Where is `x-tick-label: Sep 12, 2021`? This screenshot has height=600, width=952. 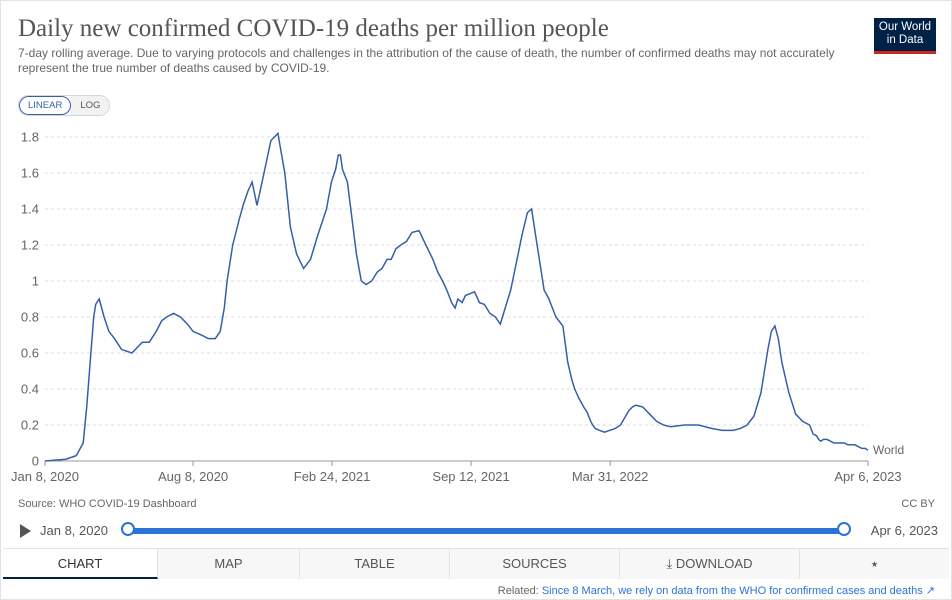
x-tick-label: Sep 12, 2021 is located at coordinates (470, 476).